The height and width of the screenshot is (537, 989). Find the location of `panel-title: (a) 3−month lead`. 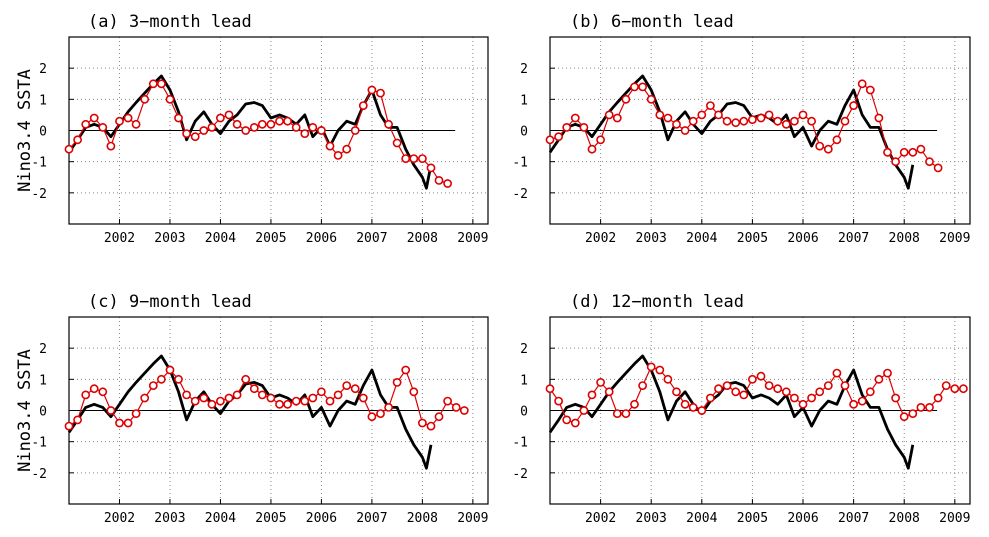

panel-title: (a) 3−month lead is located at coordinates (170, 22).